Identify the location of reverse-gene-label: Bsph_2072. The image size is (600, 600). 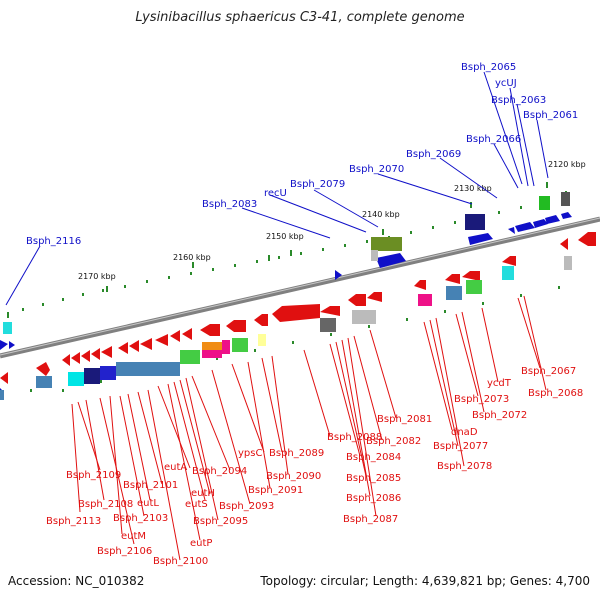
(499, 415).